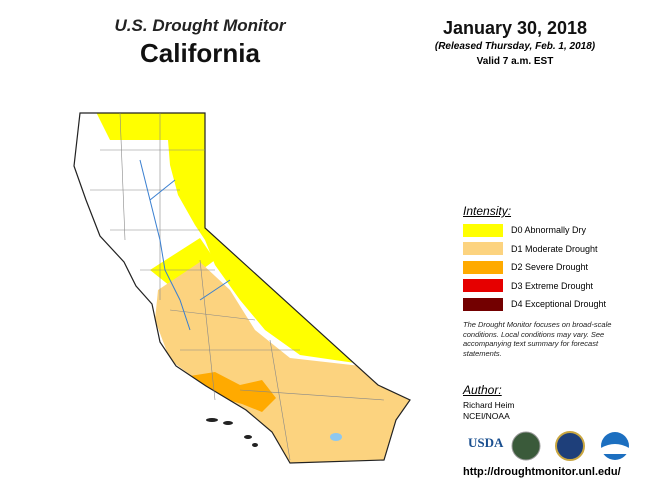 The width and height of the screenshot is (645, 498). I want to click on legend-label: D1 Moderate Drought, so click(554, 248).